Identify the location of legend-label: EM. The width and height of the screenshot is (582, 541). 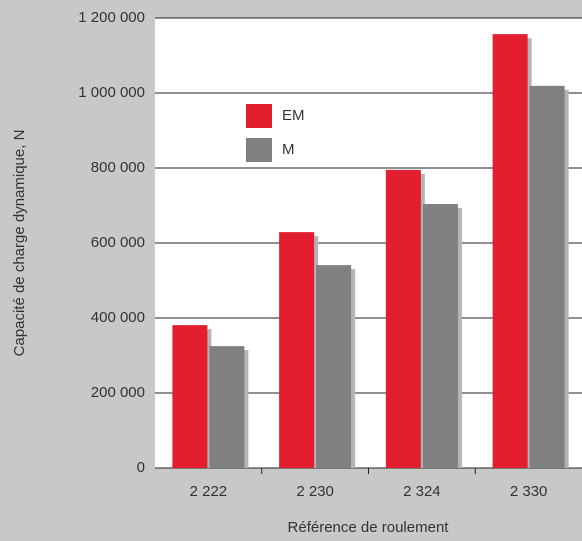
(293, 115).